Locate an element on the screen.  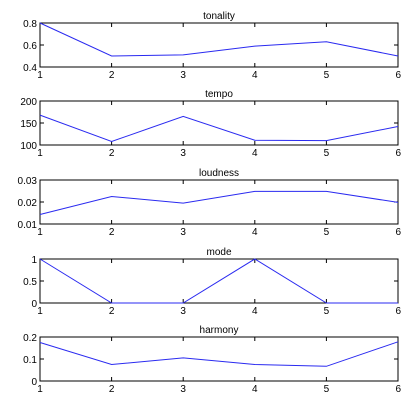
x-tick-label-tonality: 5 is located at coordinates (327, 75).